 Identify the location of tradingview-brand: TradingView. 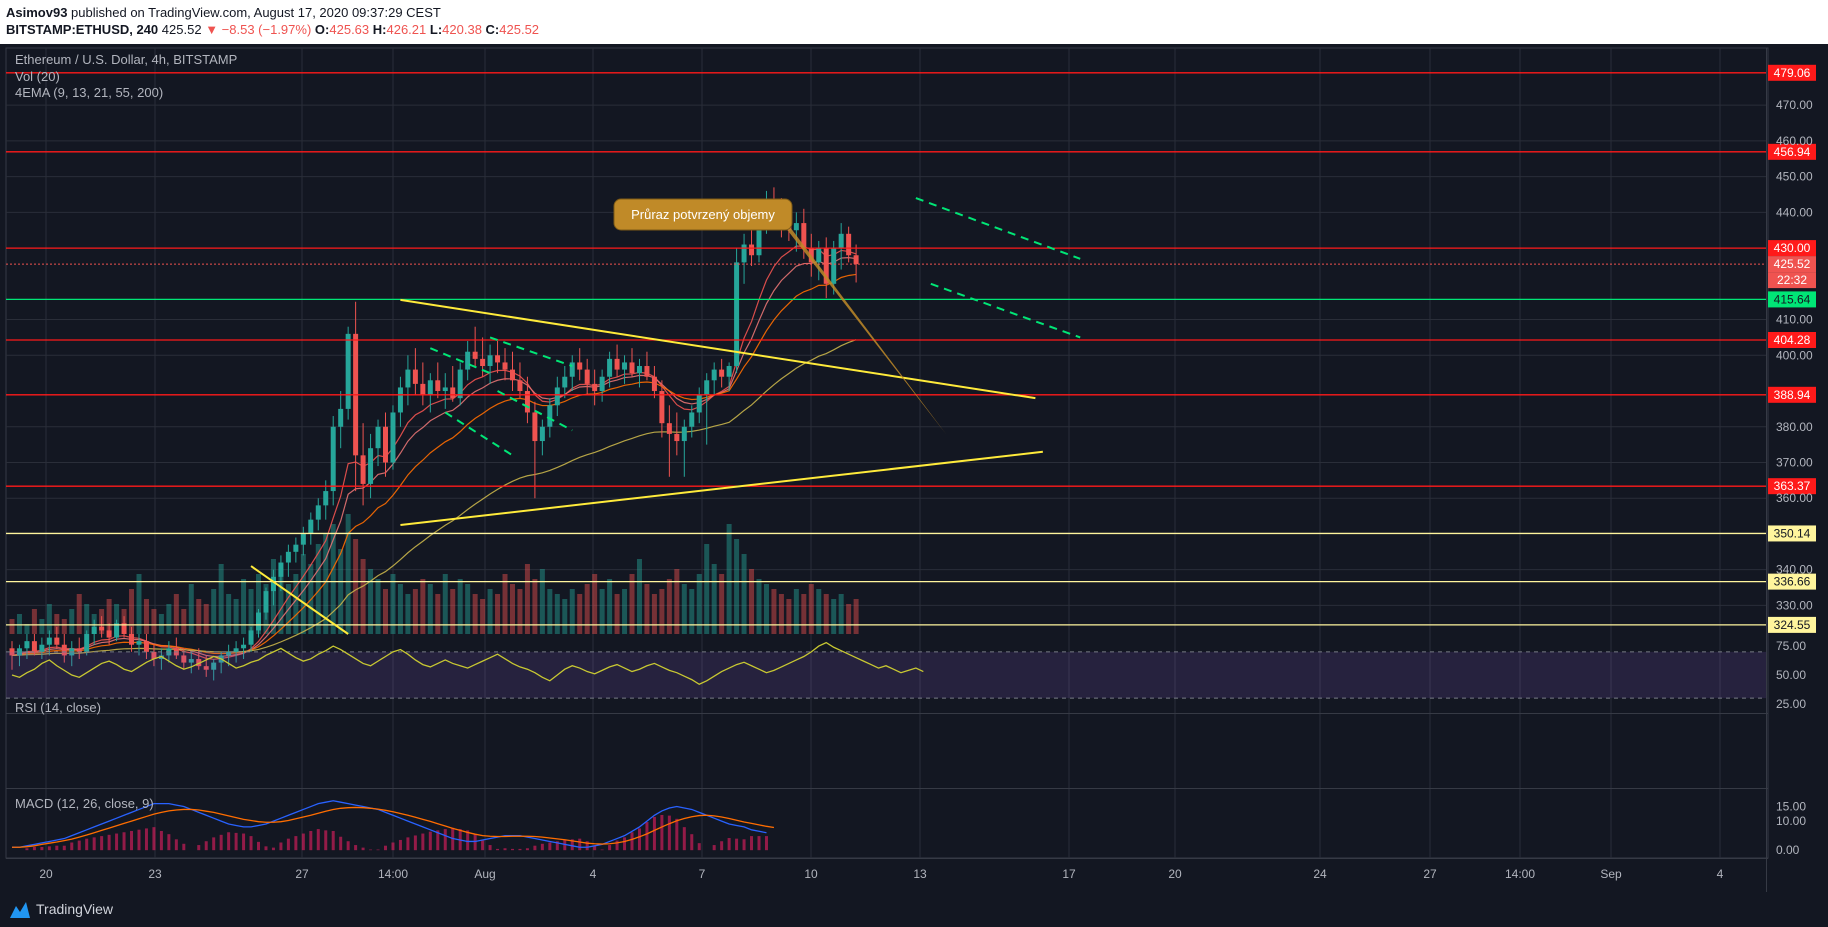
(75, 909).